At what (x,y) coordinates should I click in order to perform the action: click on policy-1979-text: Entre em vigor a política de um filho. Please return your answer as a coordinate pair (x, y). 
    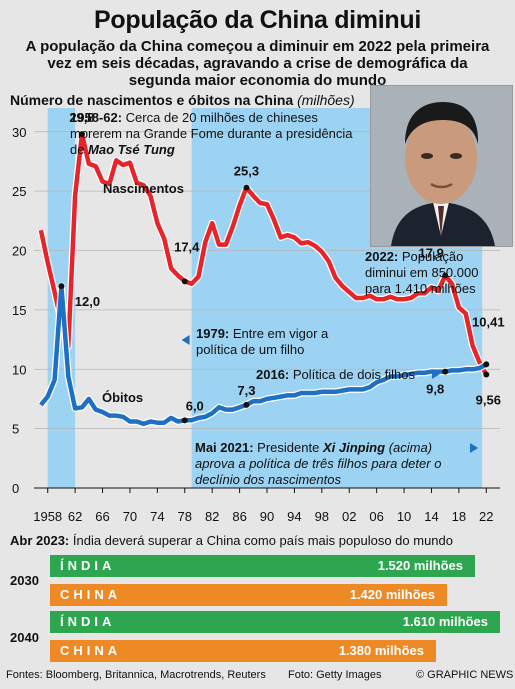
    Looking at the image, I should click on (262, 341).